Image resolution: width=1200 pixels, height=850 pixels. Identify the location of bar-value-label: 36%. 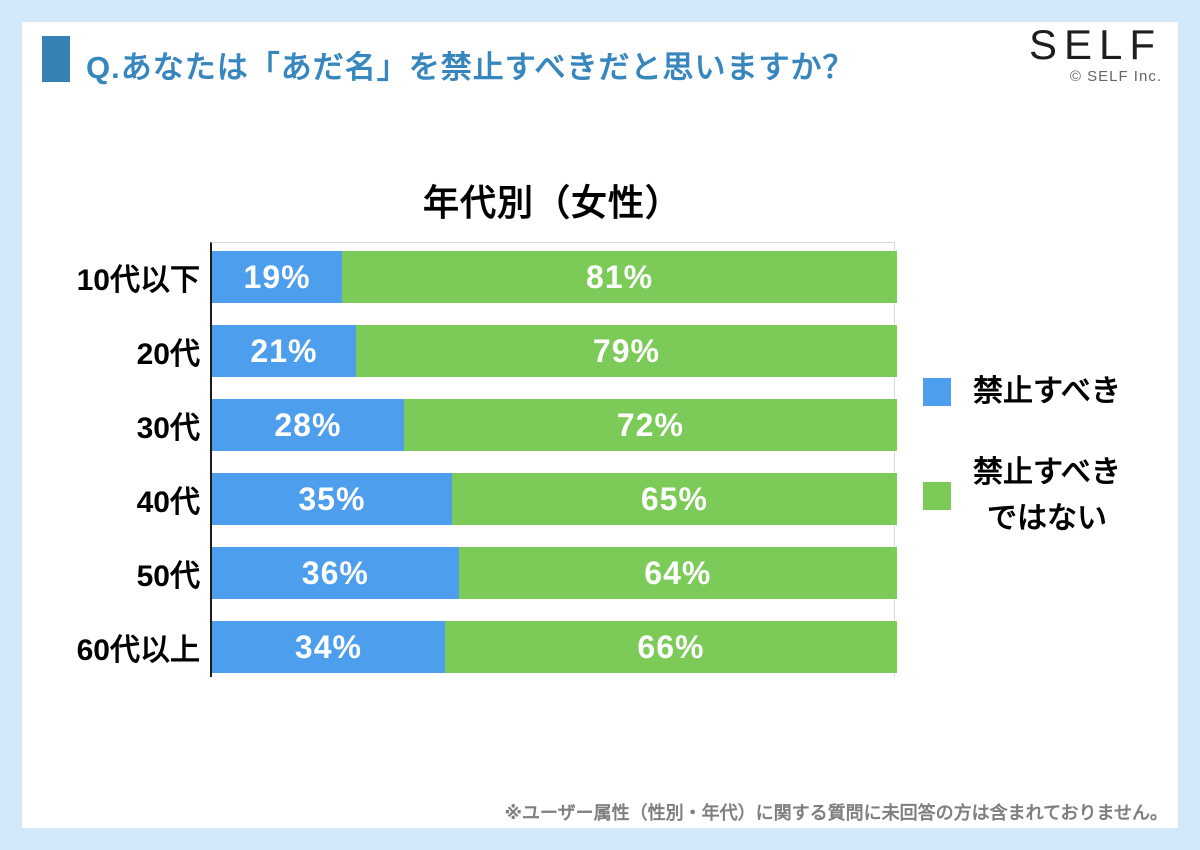
(335, 572).